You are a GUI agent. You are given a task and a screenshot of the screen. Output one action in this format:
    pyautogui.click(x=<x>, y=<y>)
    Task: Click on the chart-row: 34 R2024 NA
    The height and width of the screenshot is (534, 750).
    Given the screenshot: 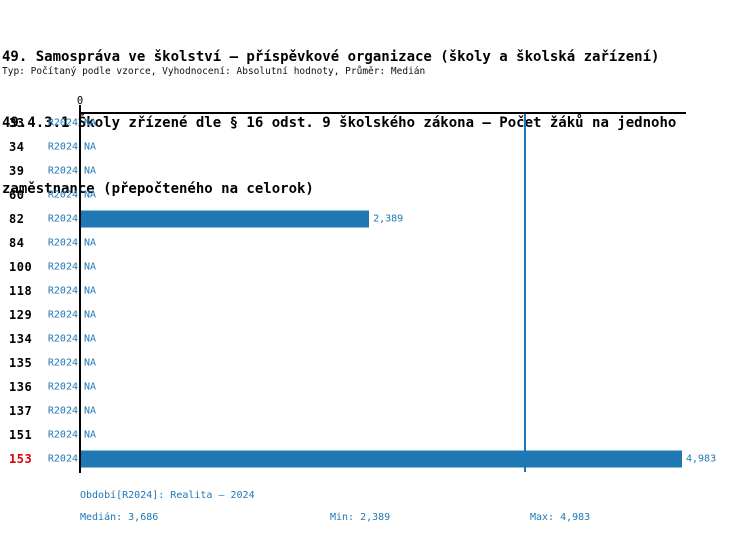 What is the action you would take?
    pyautogui.click(x=375, y=147)
    